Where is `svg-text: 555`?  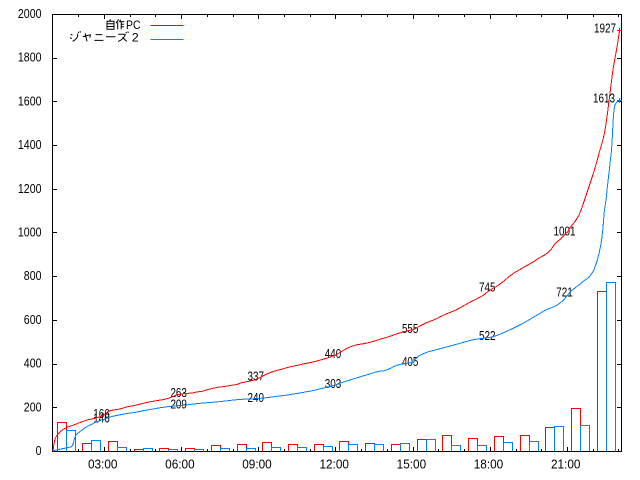 svg-text: 555 is located at coordinates (410, 328).